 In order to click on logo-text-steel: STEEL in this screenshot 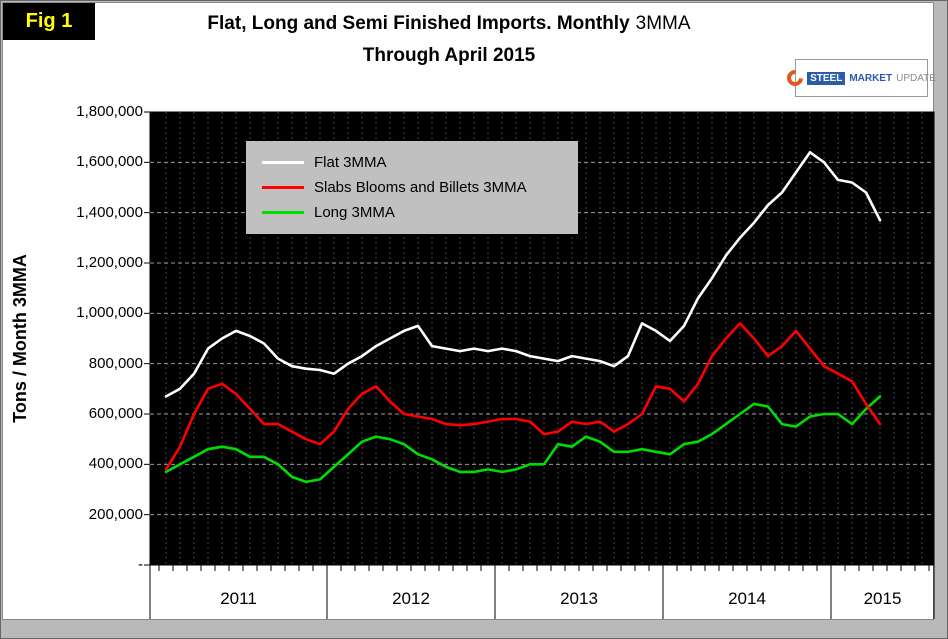, I will do `click(826, 78)`.